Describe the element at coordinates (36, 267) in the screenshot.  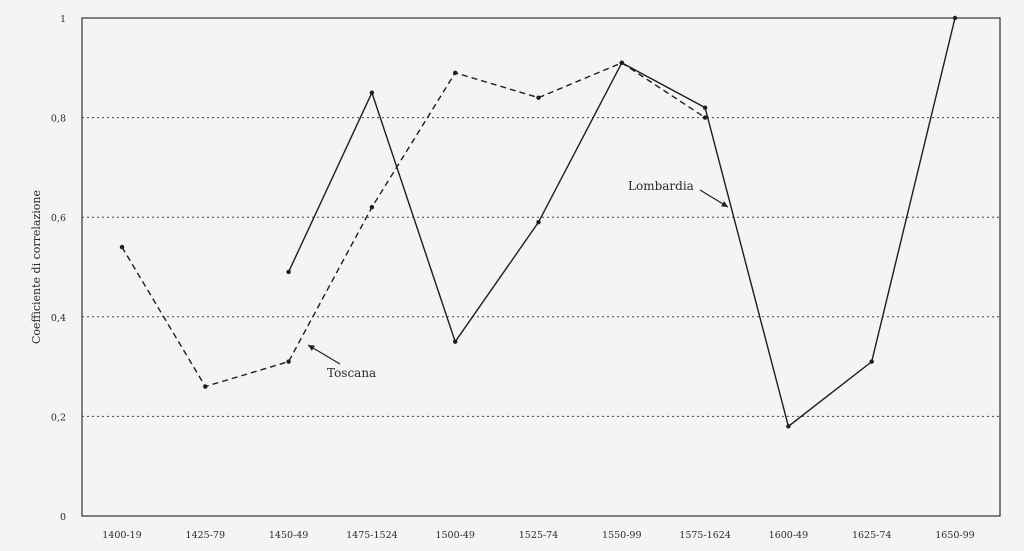
I see `y-axis-label: Coefficiente di correlazione` at that location.